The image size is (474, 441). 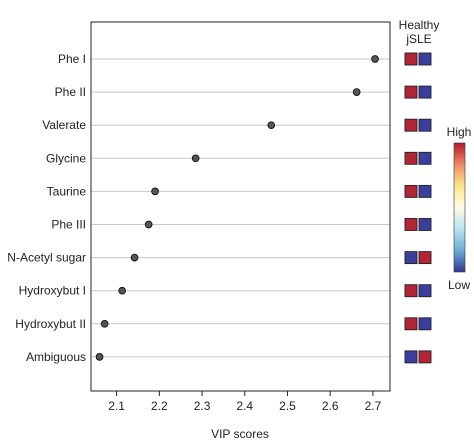 What do you see at coordinates (64, 125) in the screenshot?
I see `category-label: Valerate` at bounding box center [64, 125].